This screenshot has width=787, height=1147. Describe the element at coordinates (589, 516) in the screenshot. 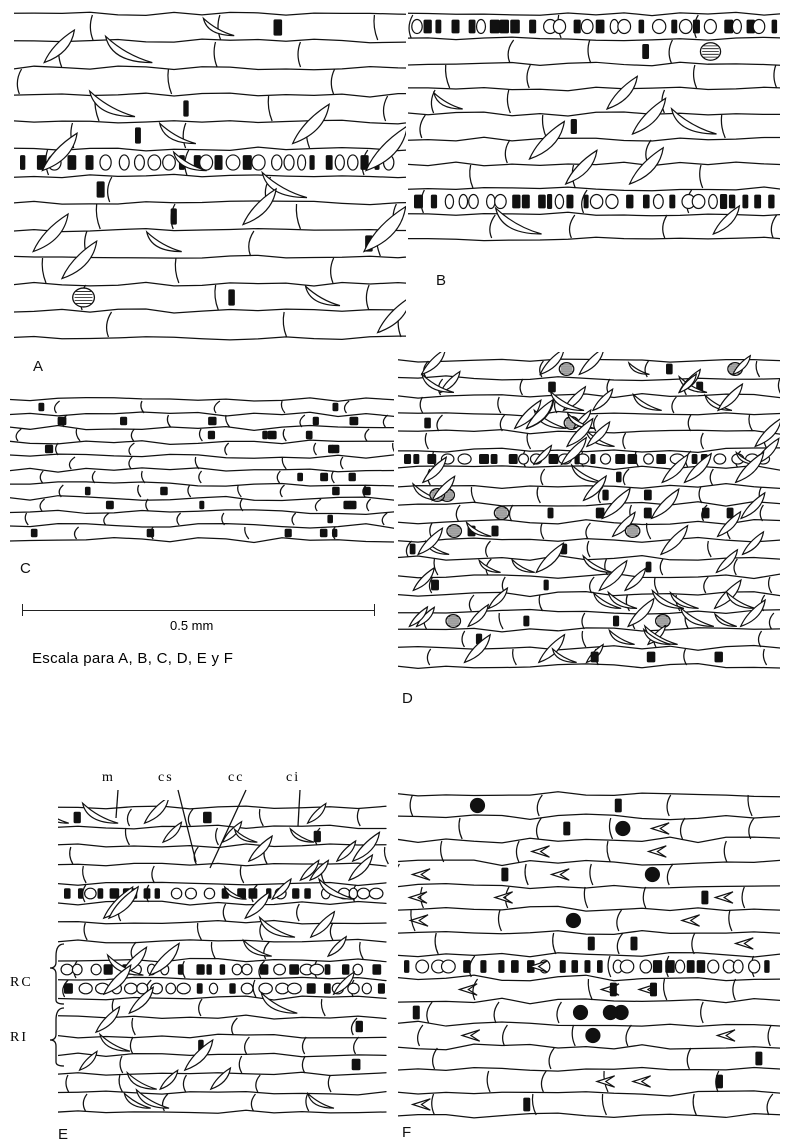

I see `panel-d-drawing` at that location.